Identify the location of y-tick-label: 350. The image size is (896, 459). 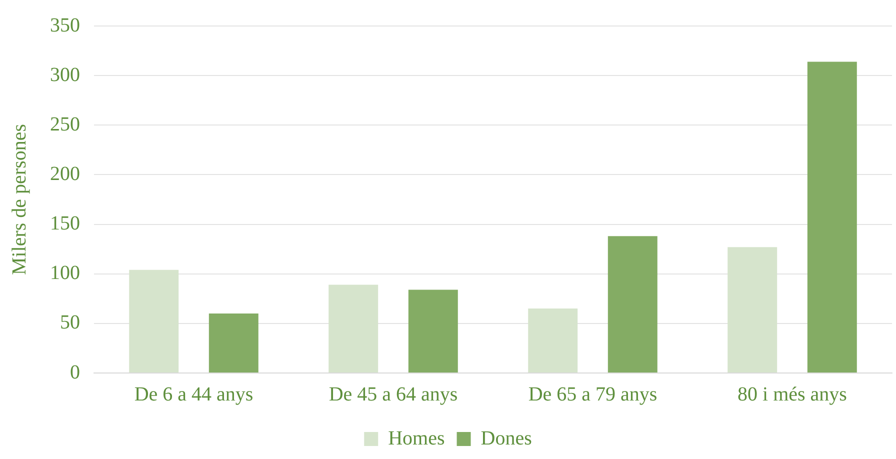
(65, 25).